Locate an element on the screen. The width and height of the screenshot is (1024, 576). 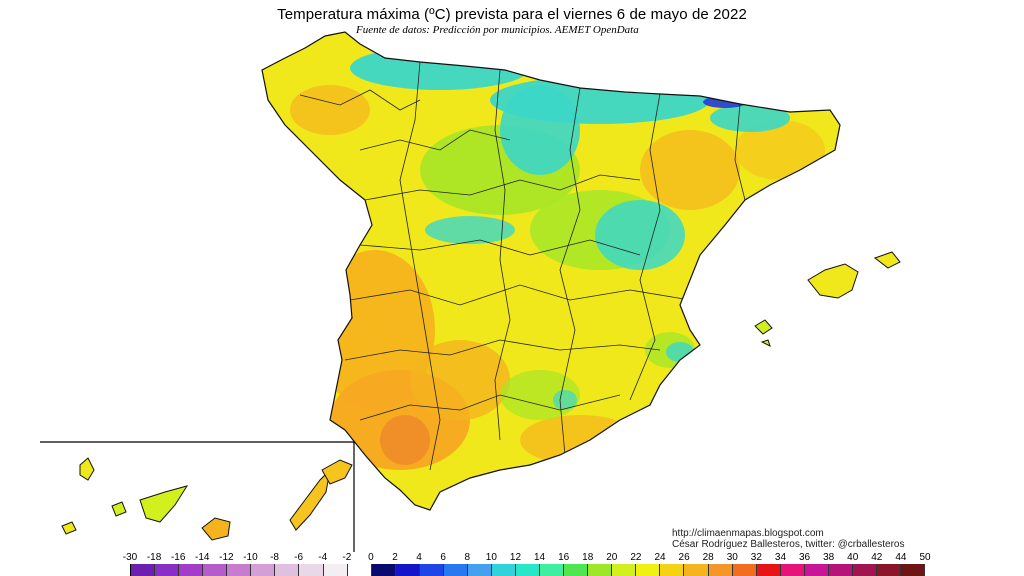
credit-website: http://climaenmapas.blogspot.com is located at coordinates (748, 533).